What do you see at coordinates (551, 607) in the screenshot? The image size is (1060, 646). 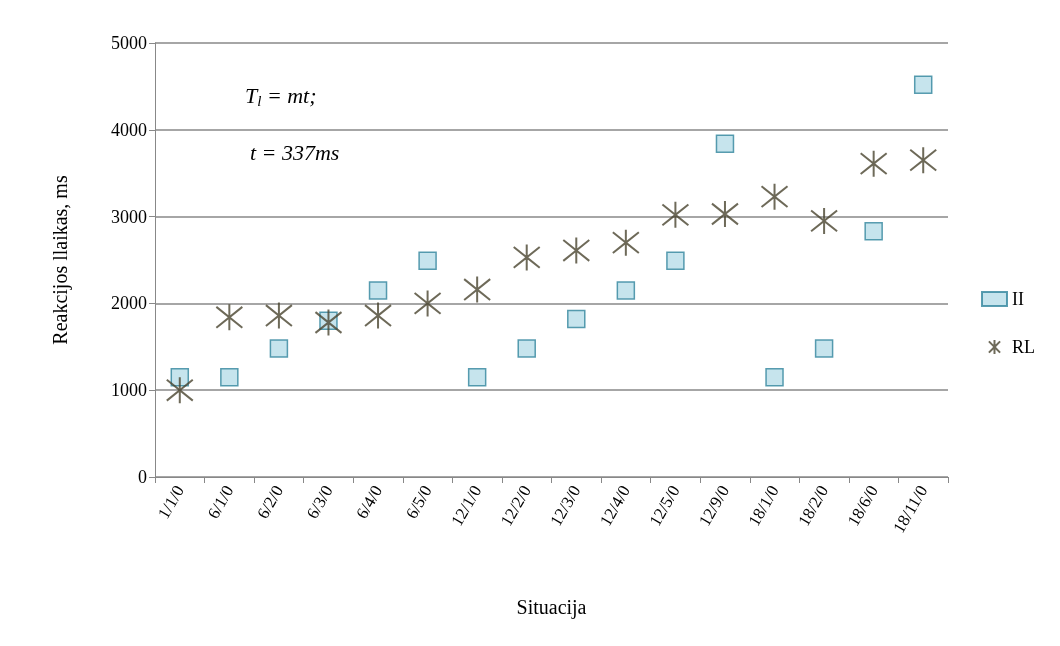 I see `x-axis-title: Situacija` at bounding box center [551, 607].